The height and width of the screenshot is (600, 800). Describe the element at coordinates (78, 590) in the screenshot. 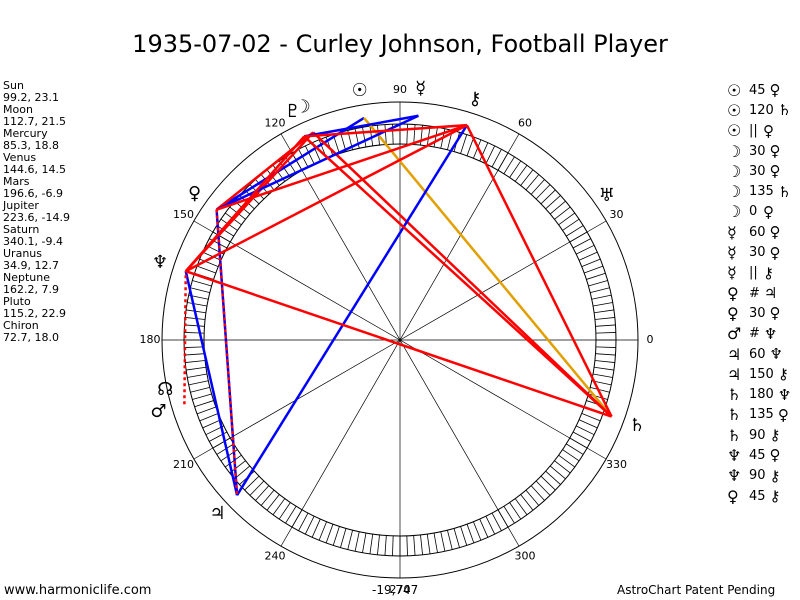

I see `website-link: www.harmoniclife.com` at that location.